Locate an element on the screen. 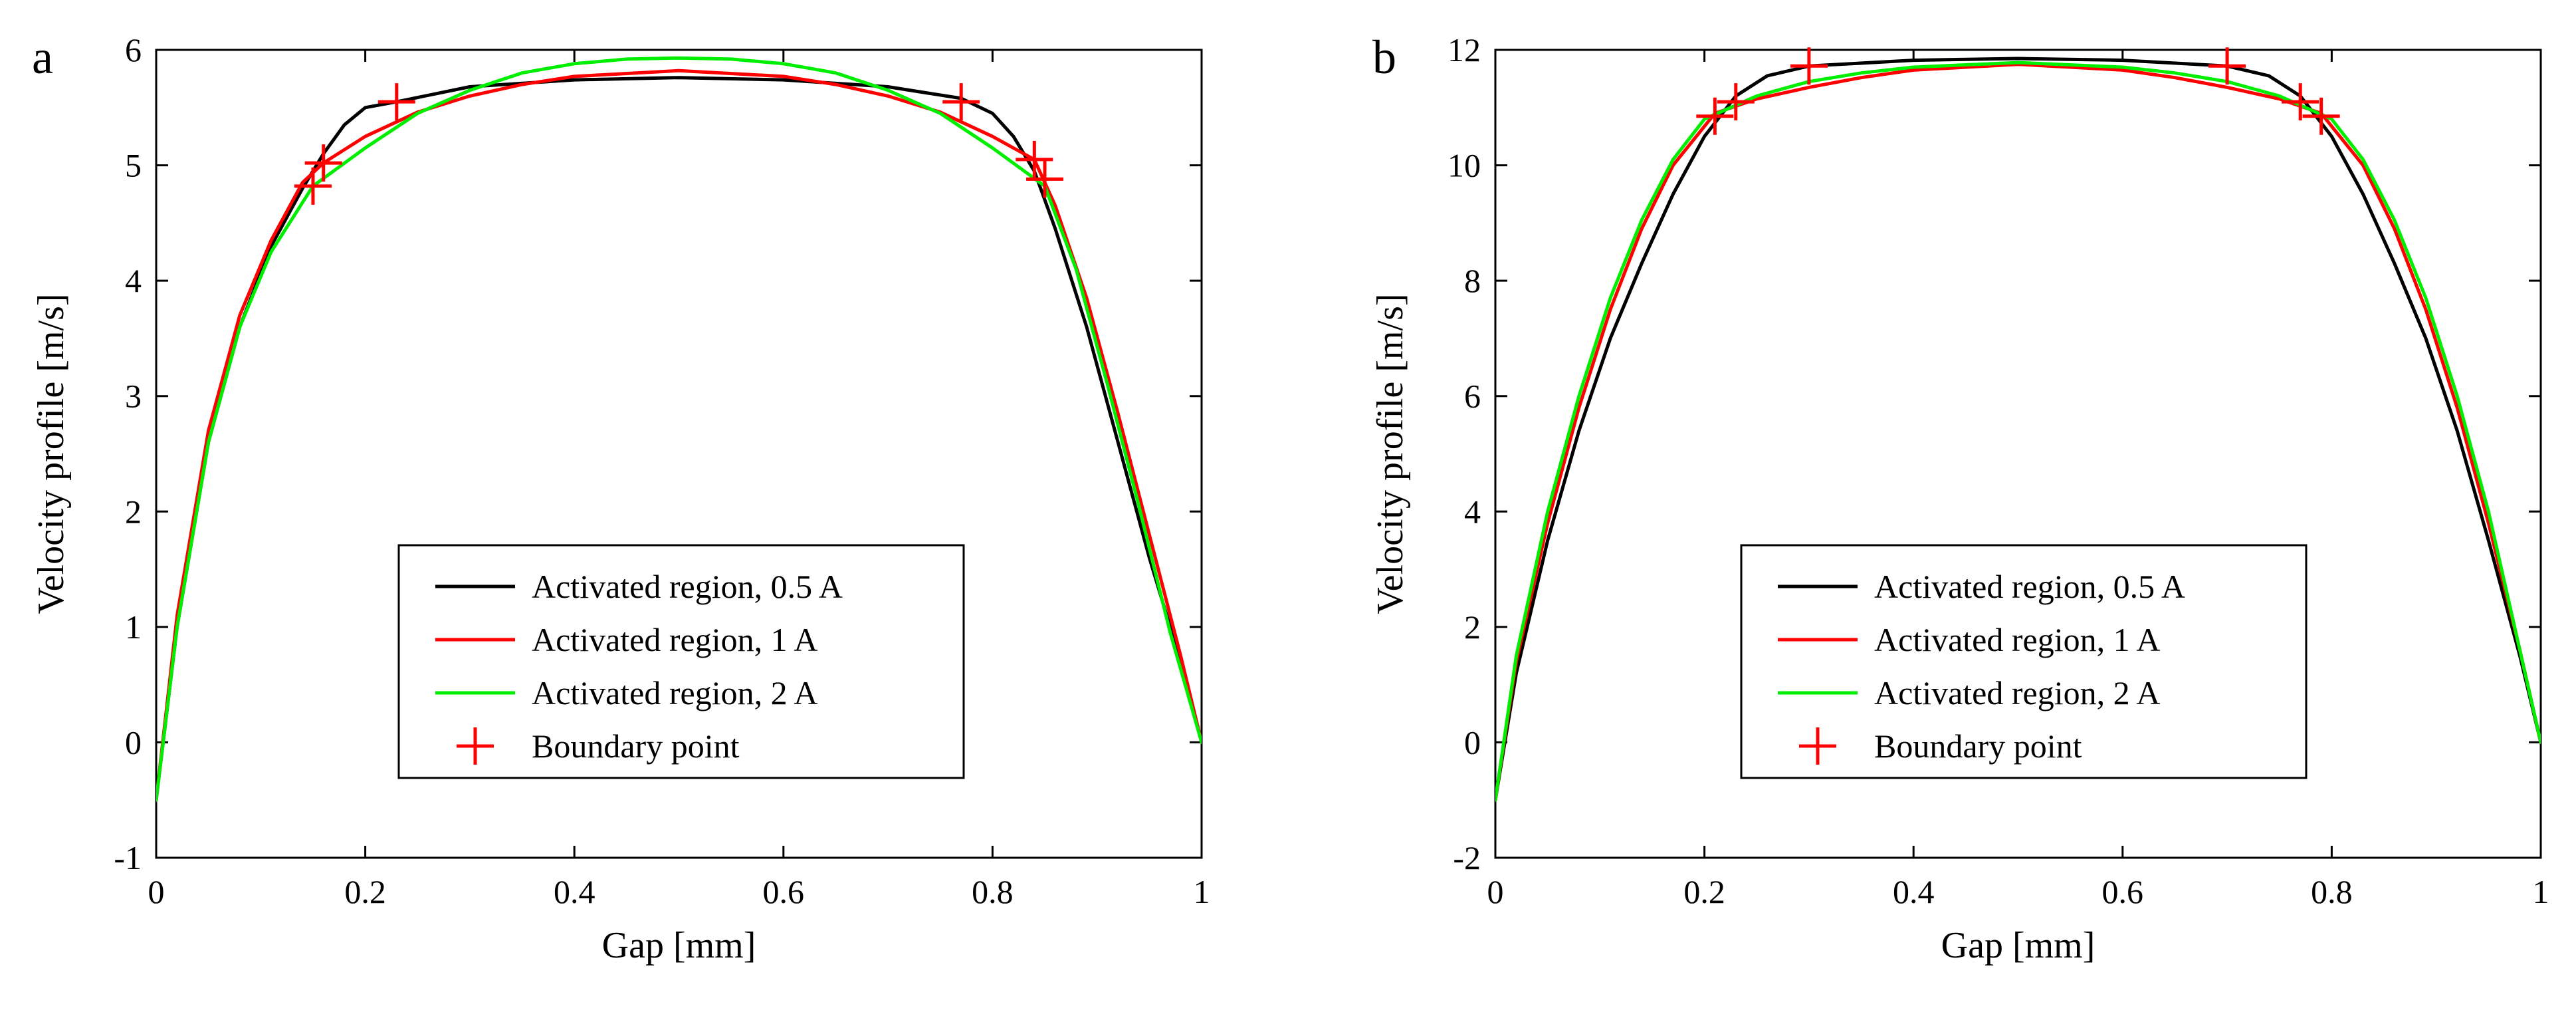  y-tick-label: -1 is located at coordinates (128, 857).